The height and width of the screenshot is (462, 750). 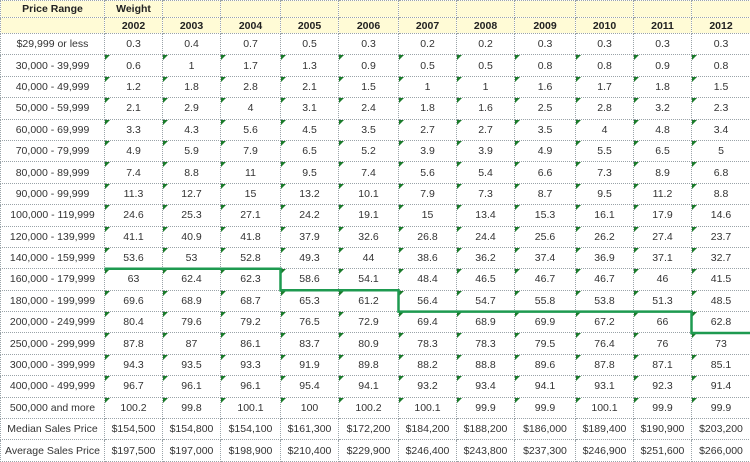 What do you see at coordinates (721, 150) in the screenshot?
I see `percentile-cell: 5` at bounding box center [721, 150].